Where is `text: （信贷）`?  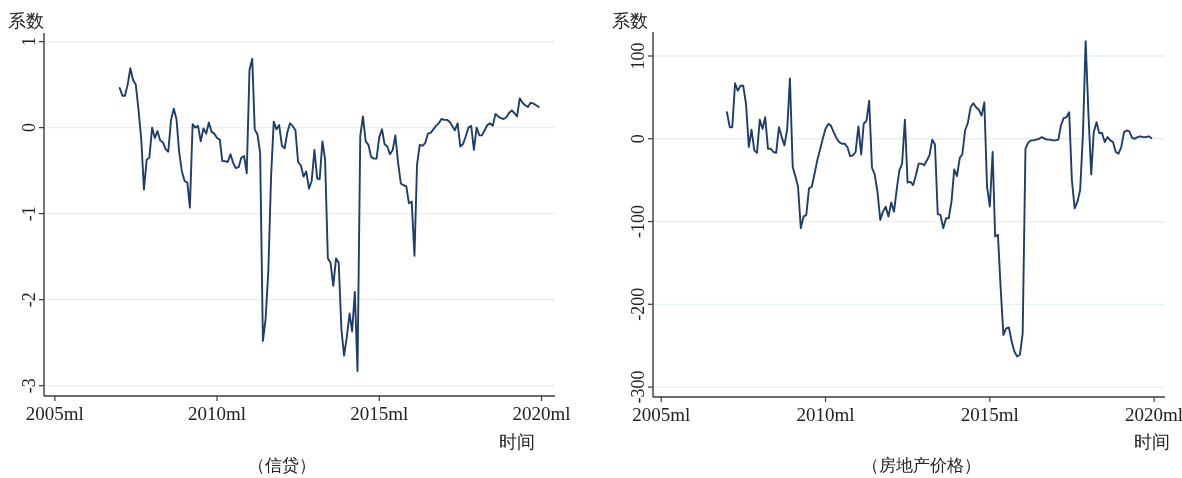 text: （信贷） is located at coordinates (282, 465).